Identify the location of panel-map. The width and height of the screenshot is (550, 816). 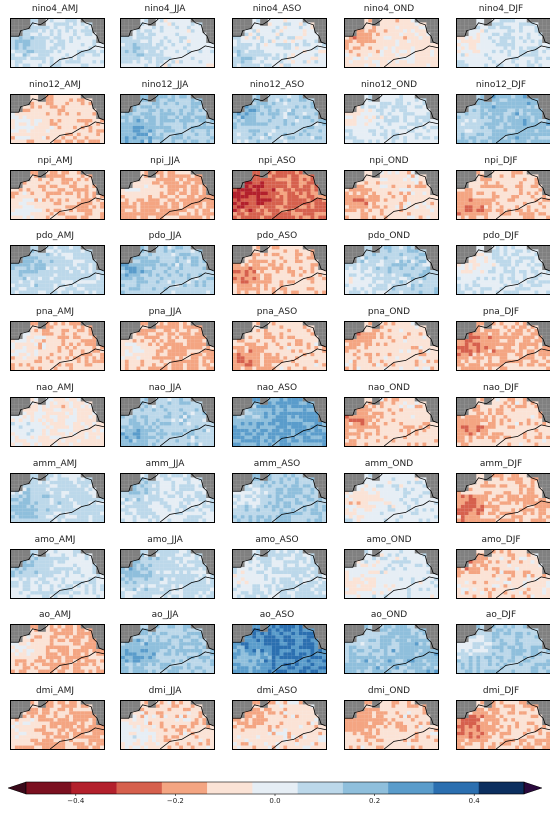
(57, 118).